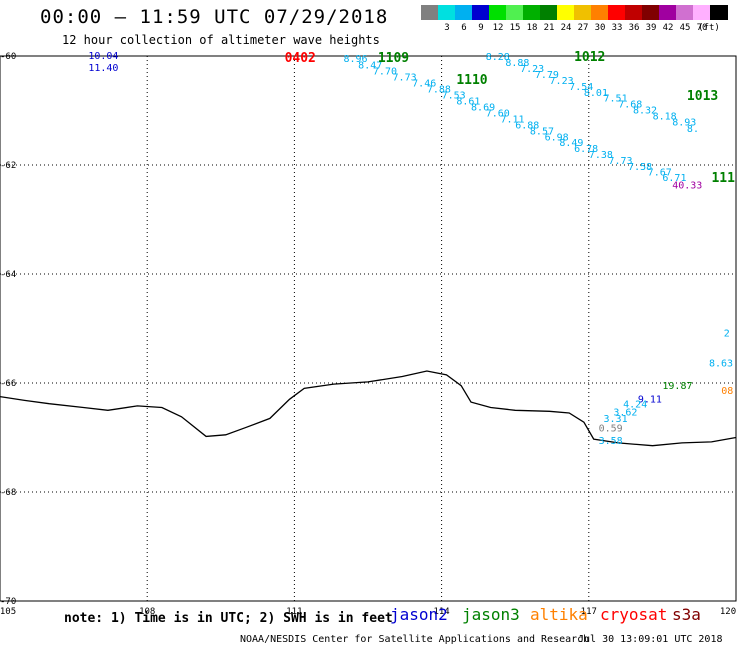  Describe the element at coordinates (214, 17) in the screenshot. I see `map-title: 00:00 – 11:59 UTC 07/29/2018` at that location.